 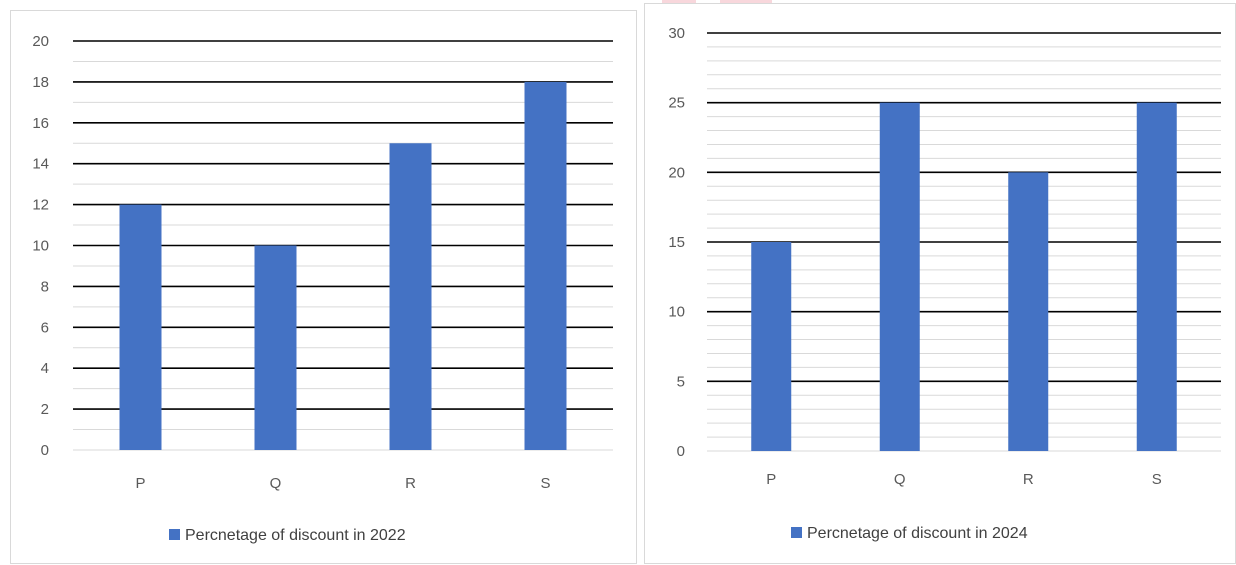 I want to click on y-tick-label: 12, so click(x=40, y=205).